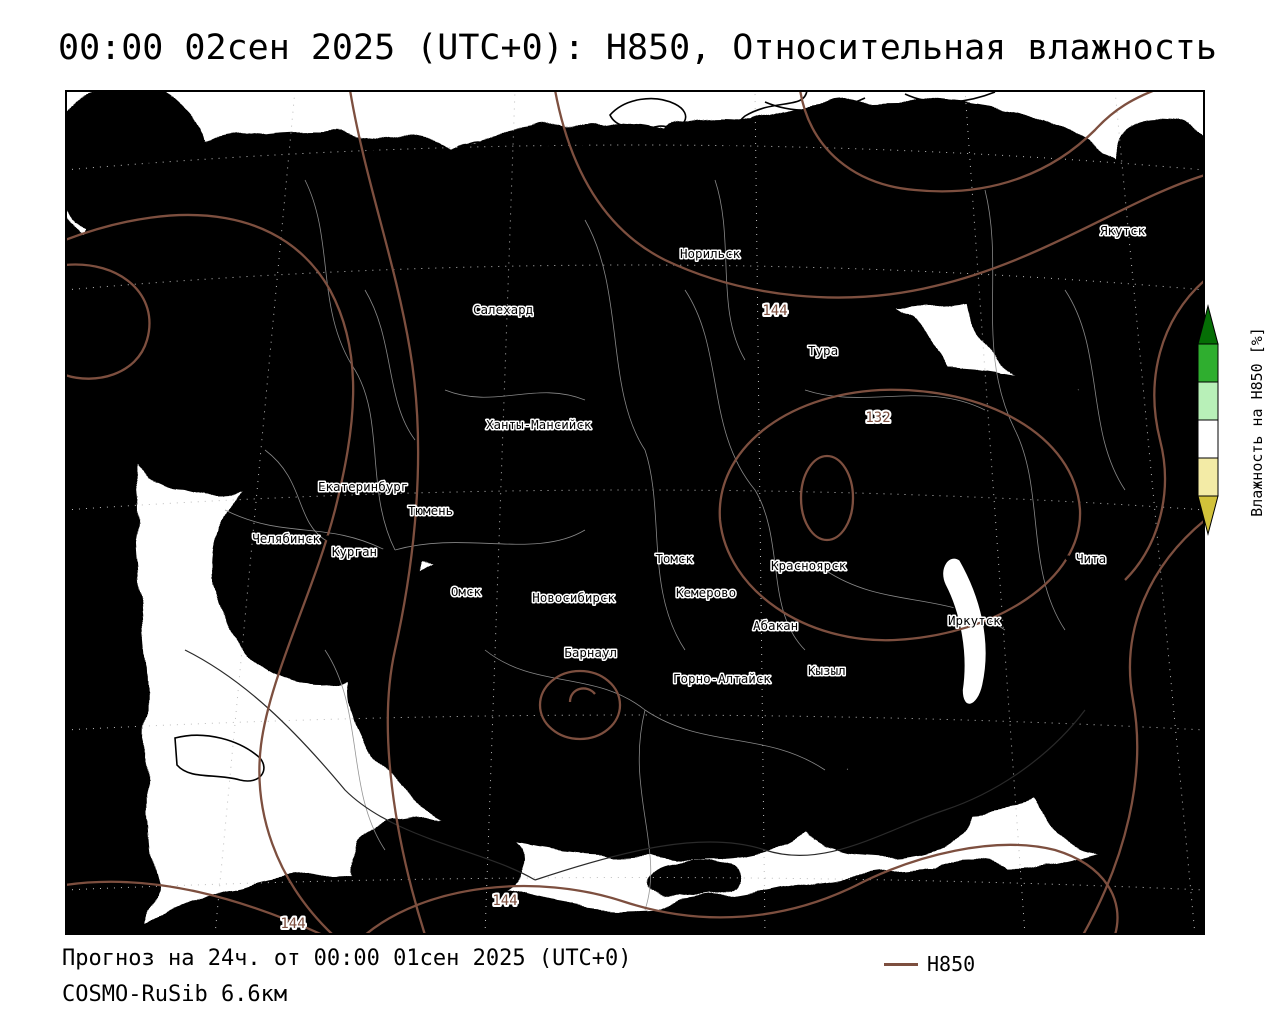 The height and width of the screenshot is (1024, 1280). I want to click on colorbar-tick: 60, so click(1184, 421).